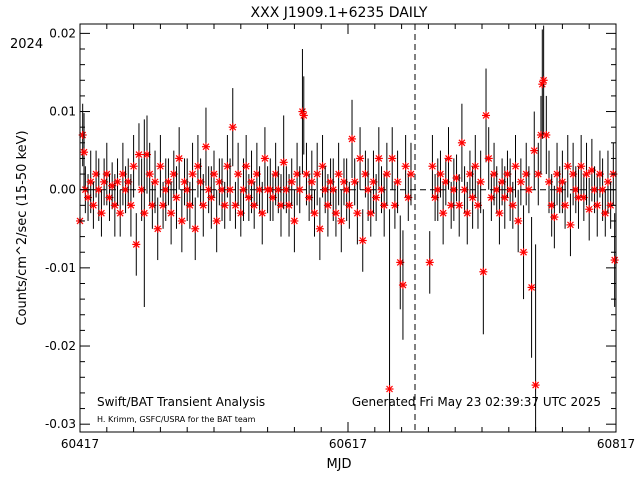 The image size is (640, 480). I want to click on year-label: 2024, so click(26, 44).